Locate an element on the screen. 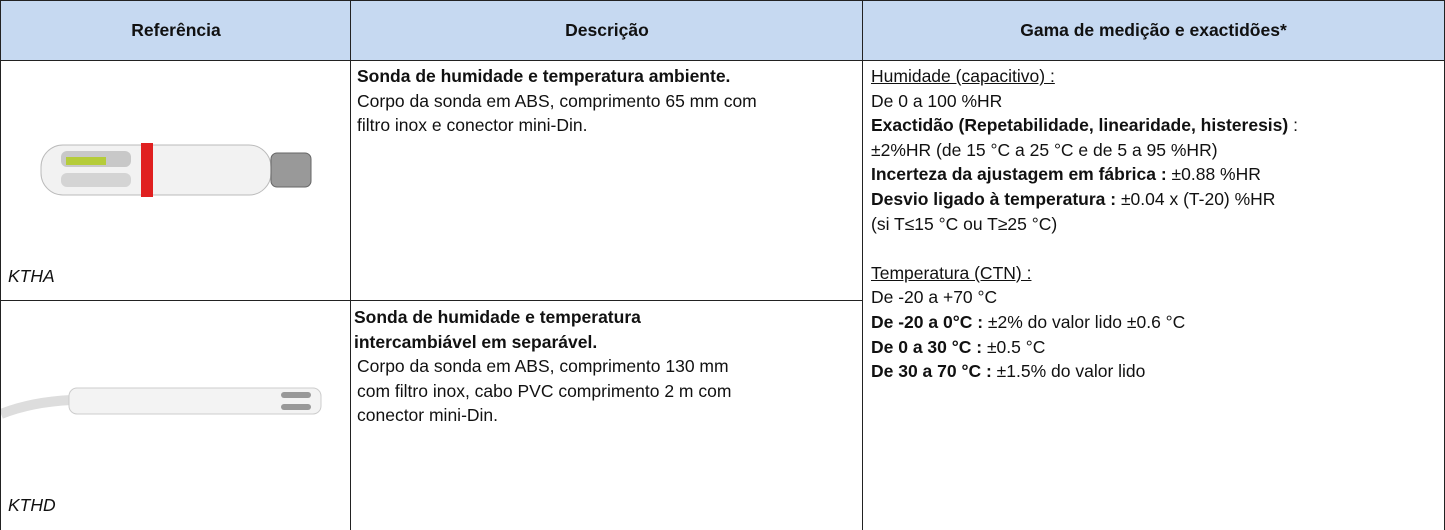 The width and height of the screenshot is (1445, 530). range-text: ±0.88 %HR is located at coordinates (1213, 174).